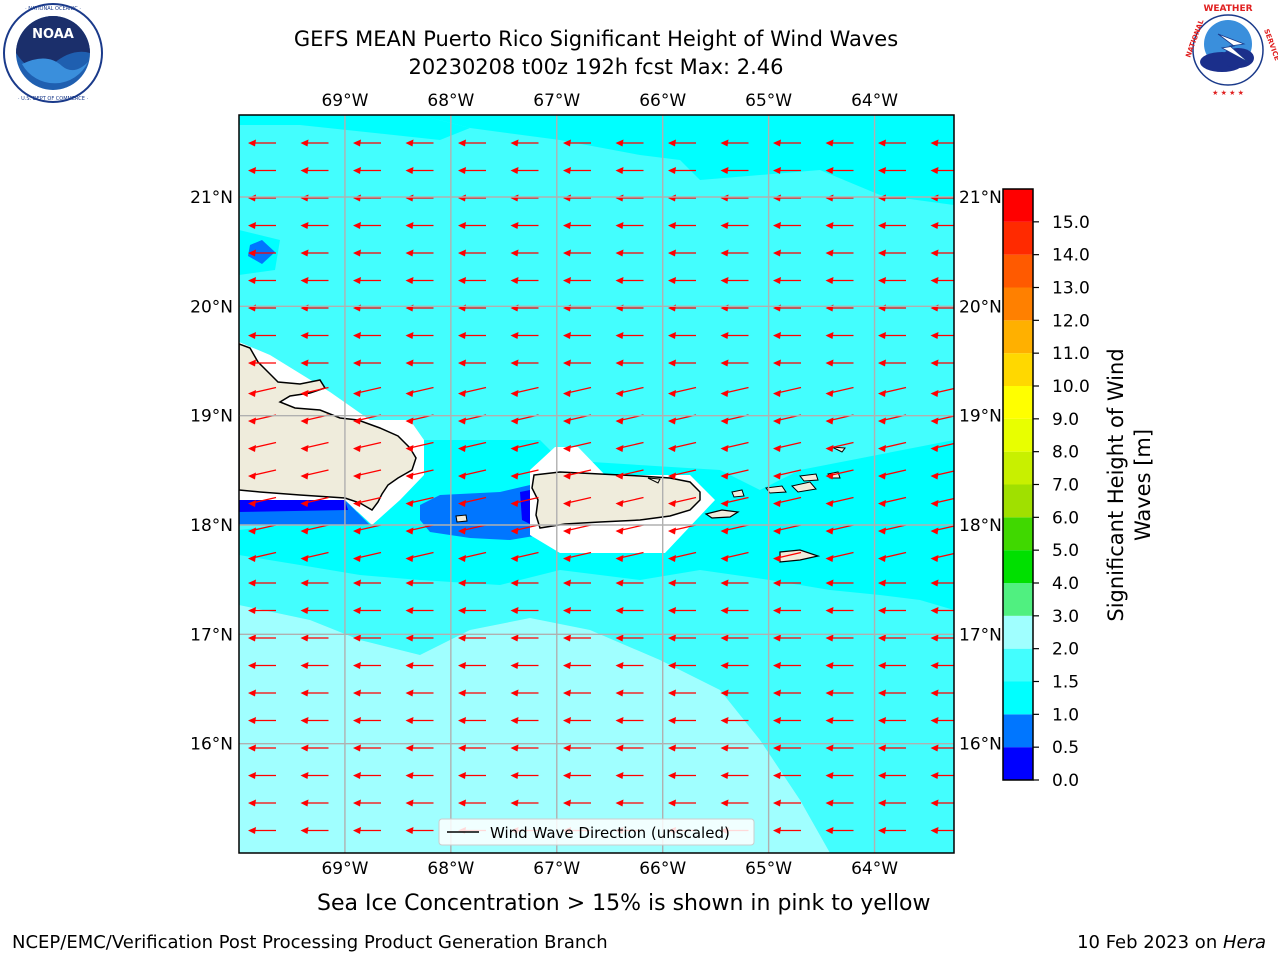  Describe the element at coordinates (980, 745) in the screenshot. I see `lat-label-right: 16°N` at that location.